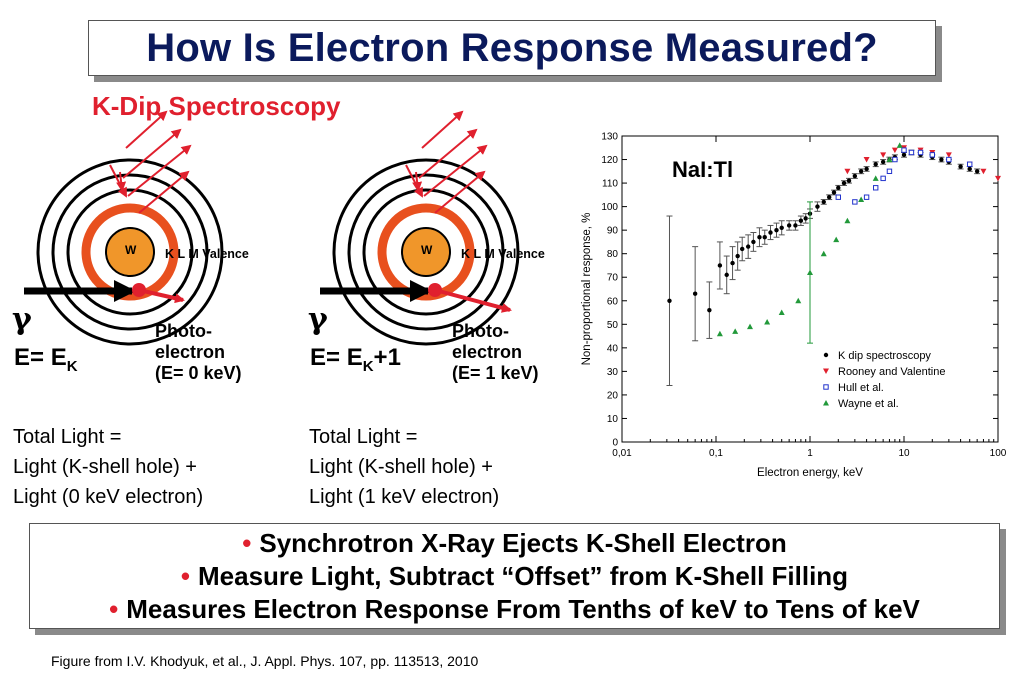  I want to click on gamma-left: γ, so click(22, 319).